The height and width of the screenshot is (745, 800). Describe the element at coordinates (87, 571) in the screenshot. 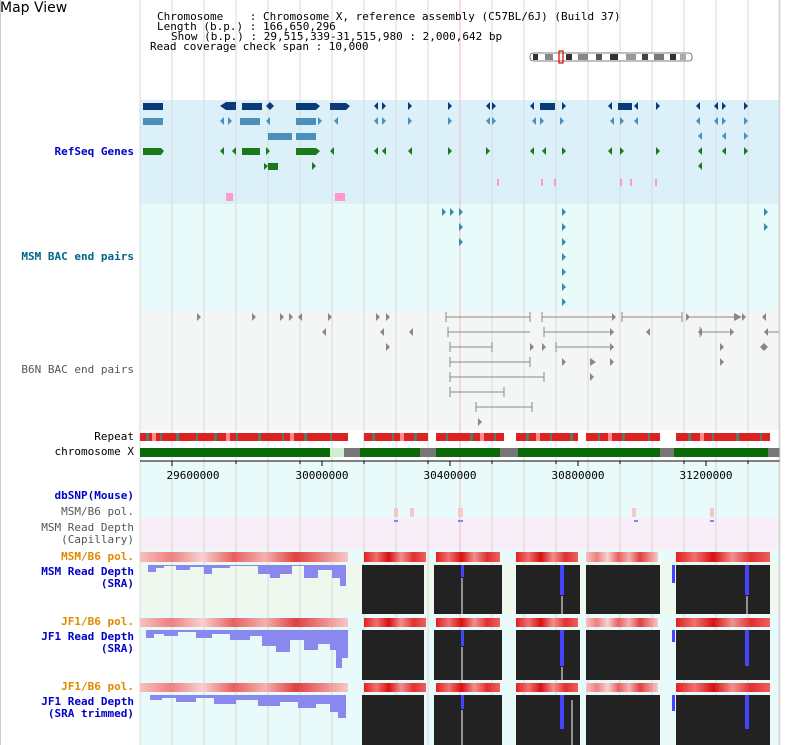

I see `track-label-msm-read-depth-sra: MSM Read Depth` at that location.